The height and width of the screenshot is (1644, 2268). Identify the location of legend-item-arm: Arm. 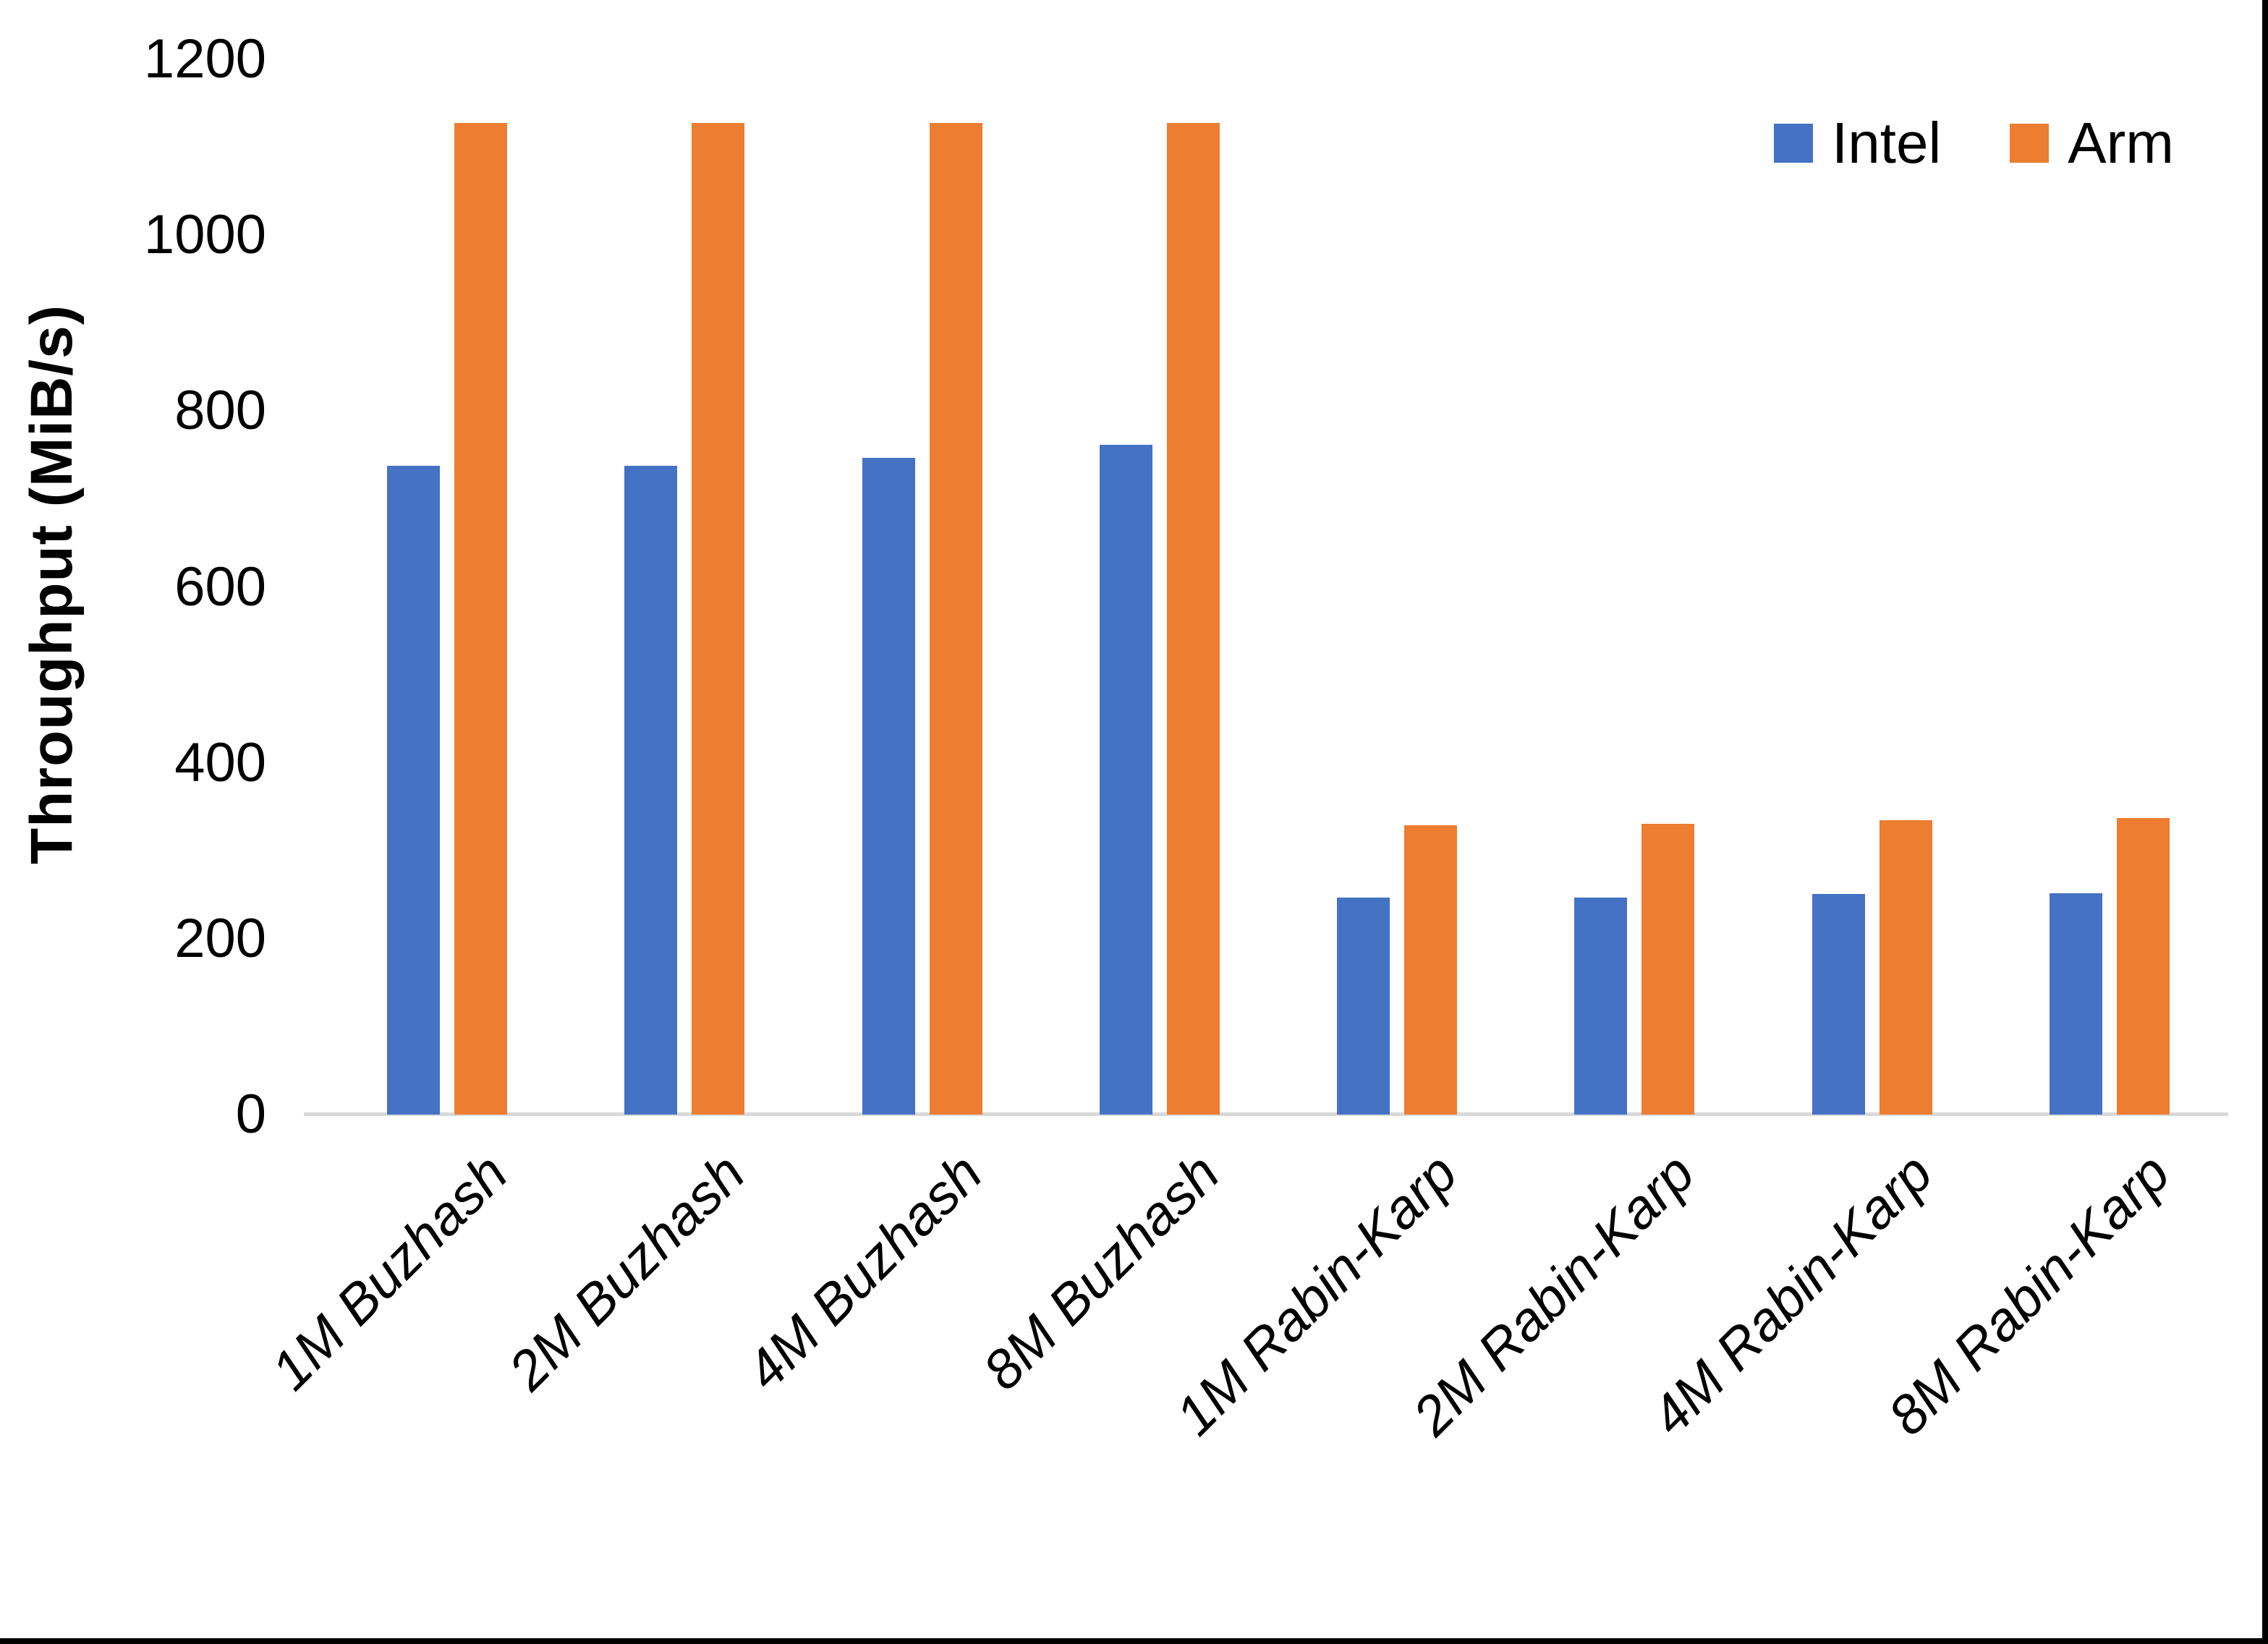
(2092, 143).